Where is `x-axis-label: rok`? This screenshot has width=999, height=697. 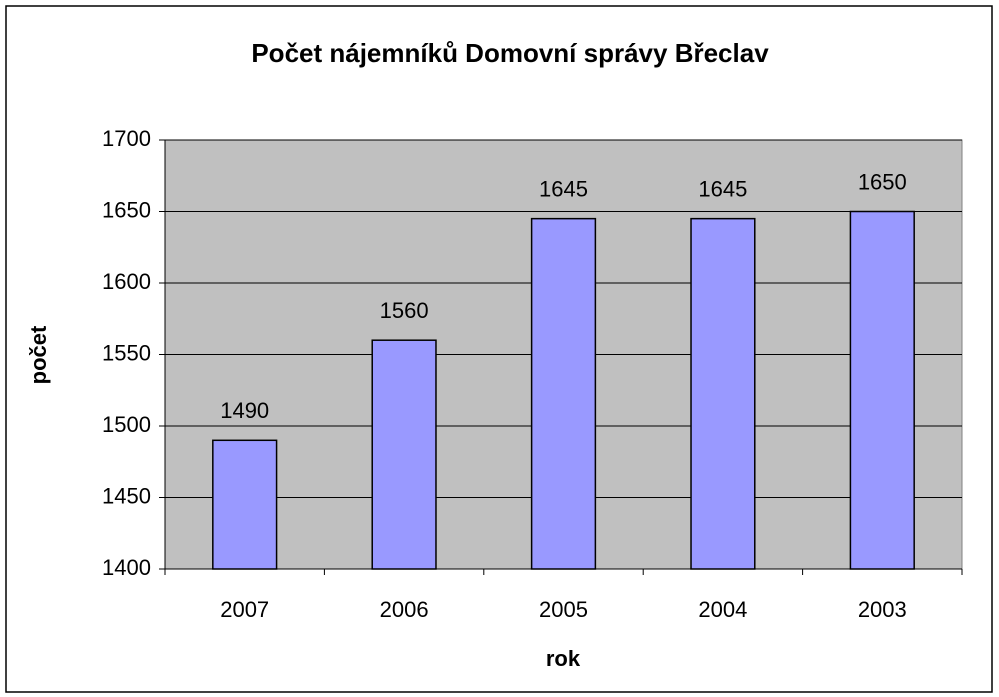 x-axis-label: rok is located at coordinates (563, 658).